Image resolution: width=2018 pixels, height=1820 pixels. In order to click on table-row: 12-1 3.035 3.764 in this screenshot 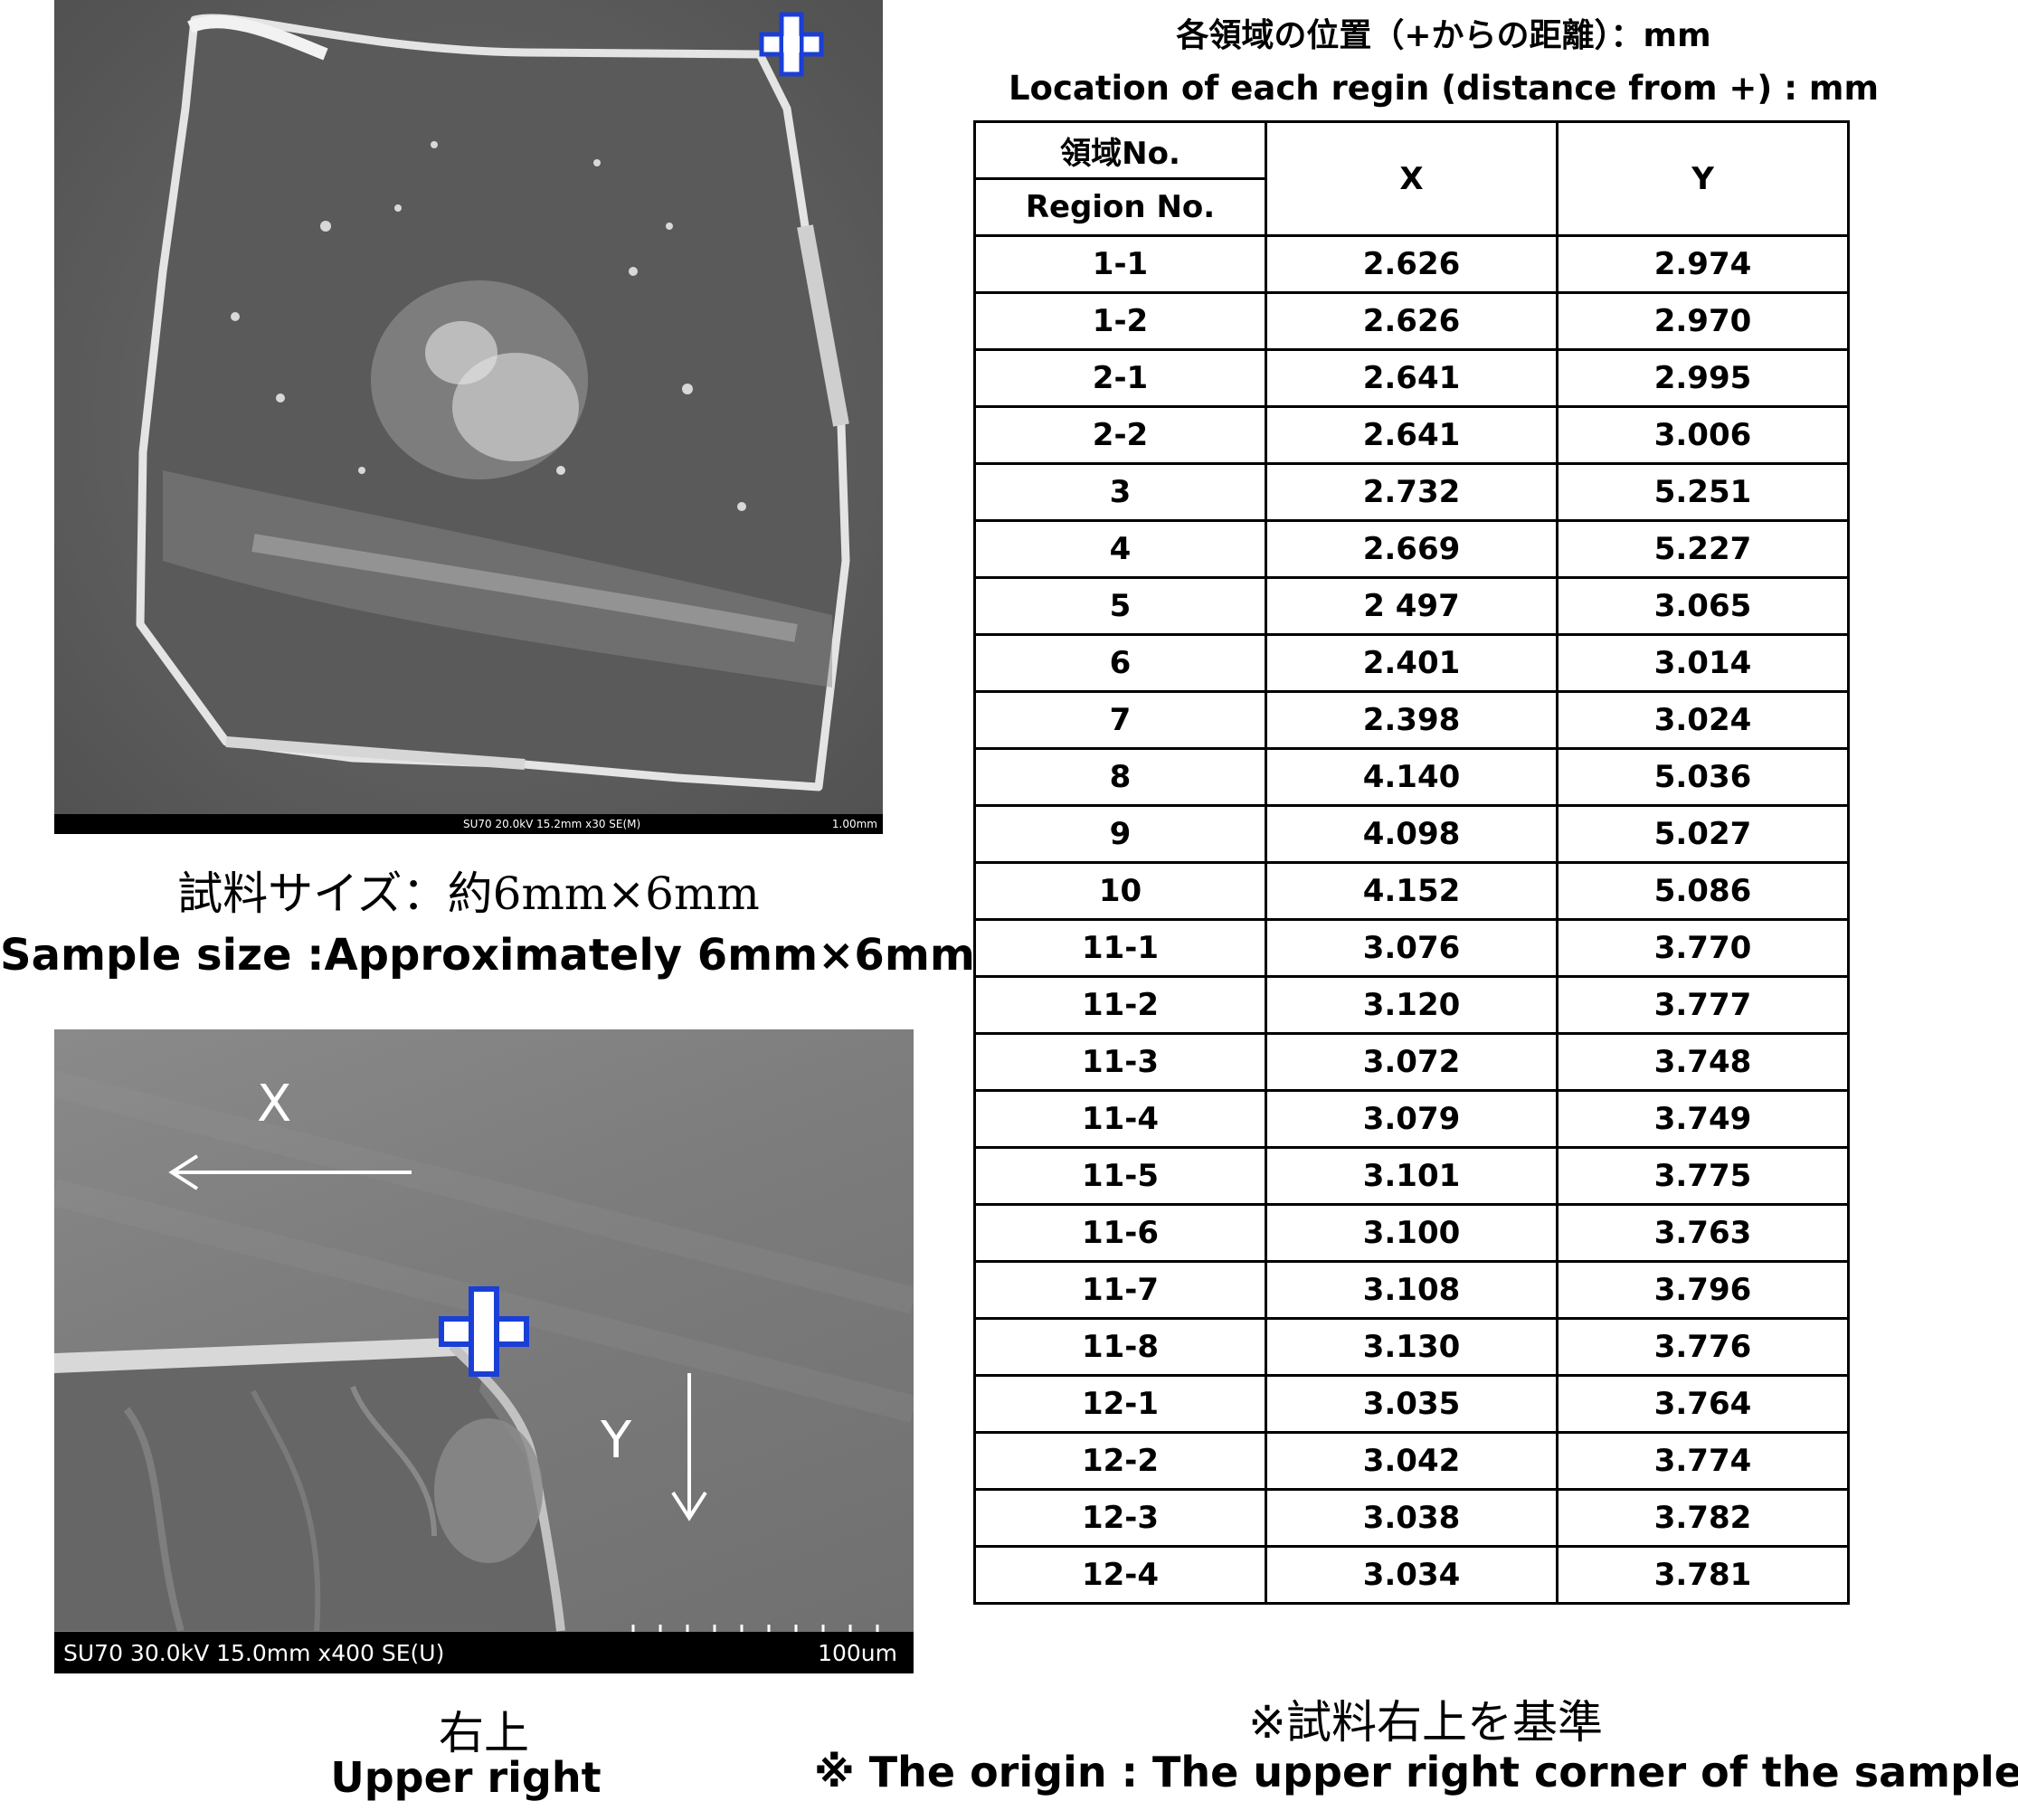, I will do `click(1411, 1404)`.